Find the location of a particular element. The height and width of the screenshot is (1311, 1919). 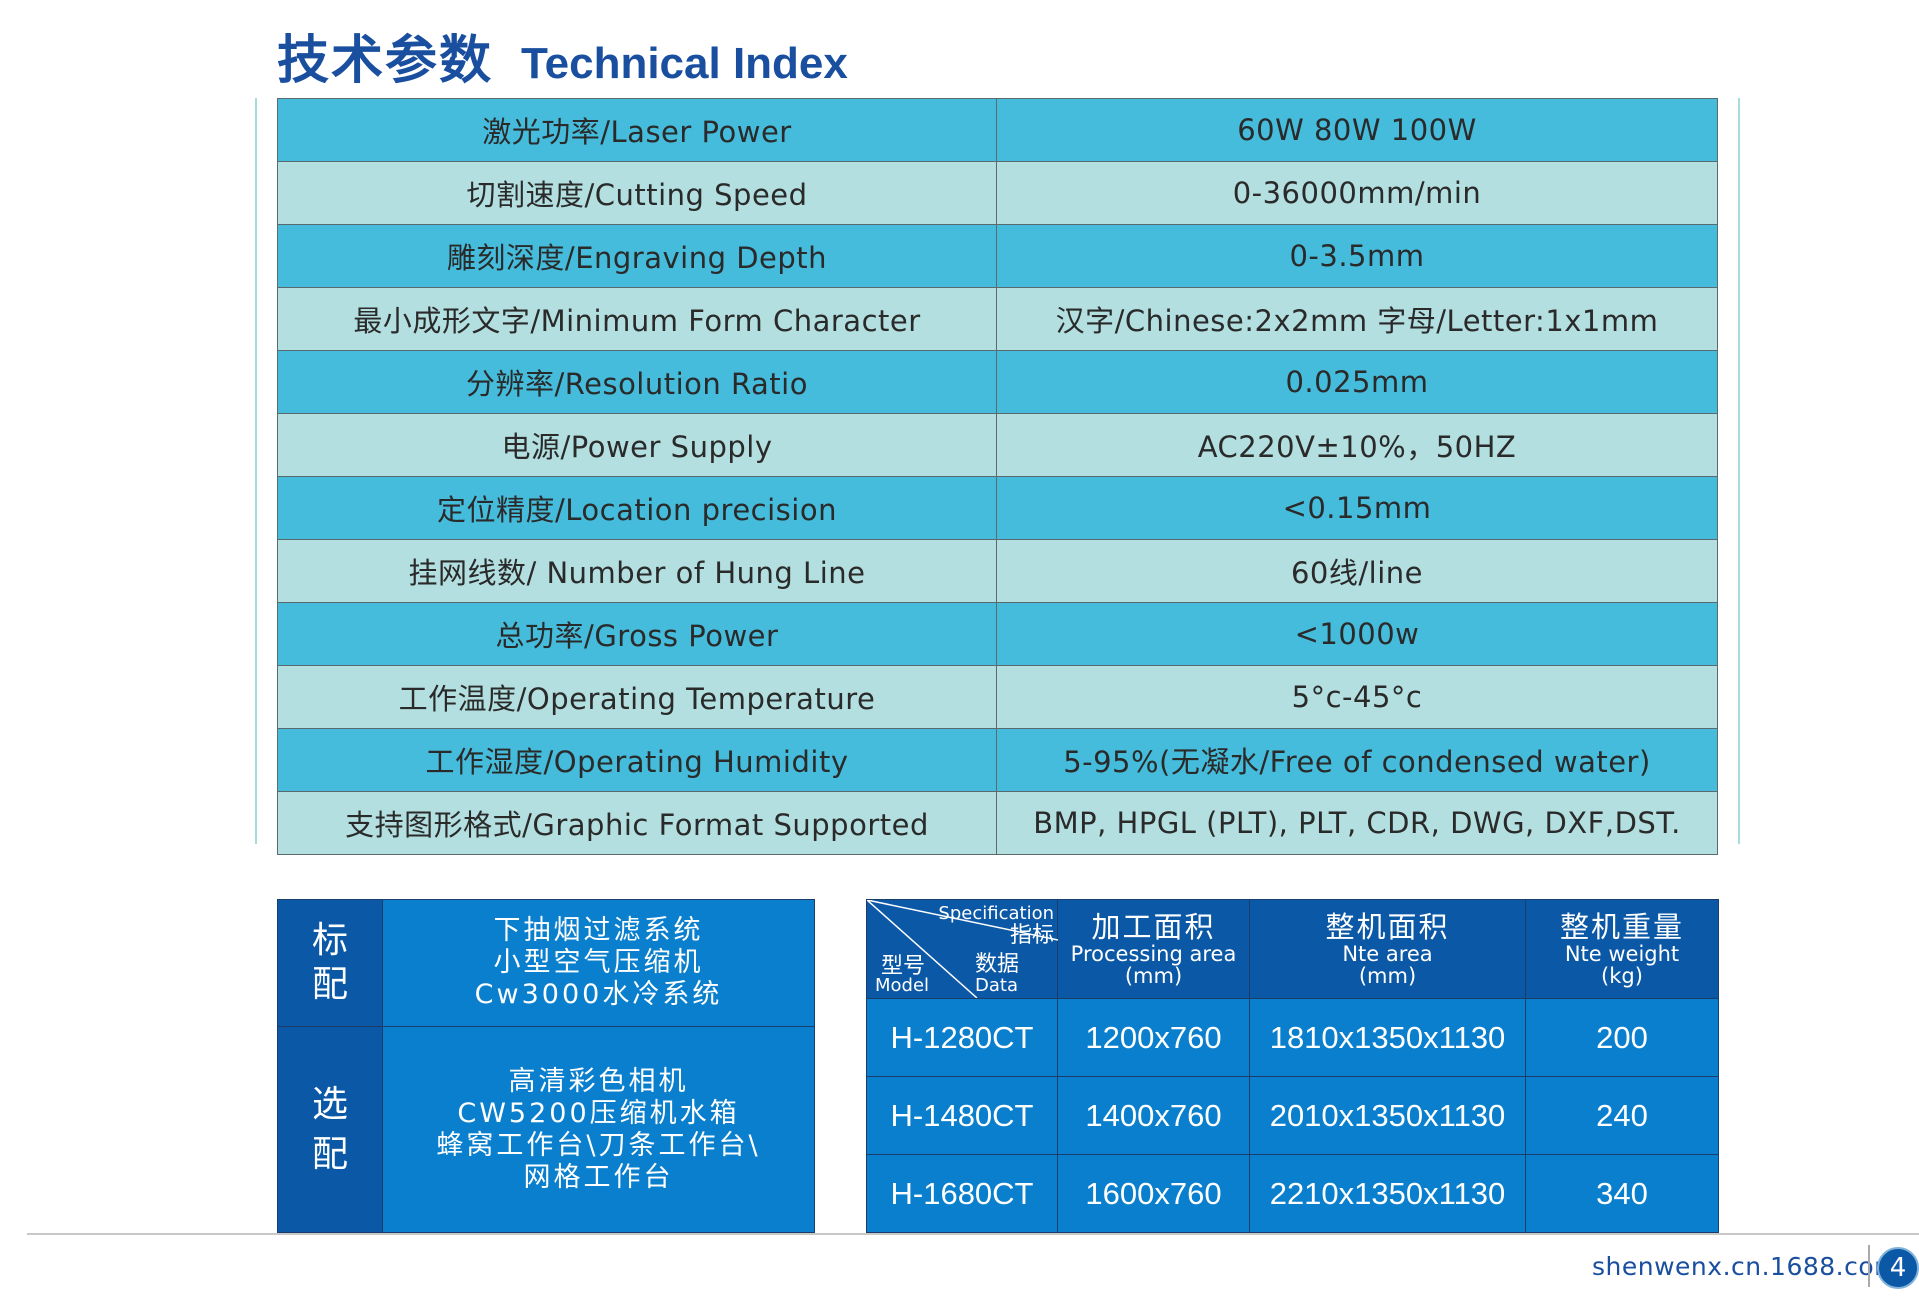

standard-config-row: 标 配 下抽烟过滤系统 小型空气压缩机 Cw3000水冷系统 is located at coordinates (546, 963).